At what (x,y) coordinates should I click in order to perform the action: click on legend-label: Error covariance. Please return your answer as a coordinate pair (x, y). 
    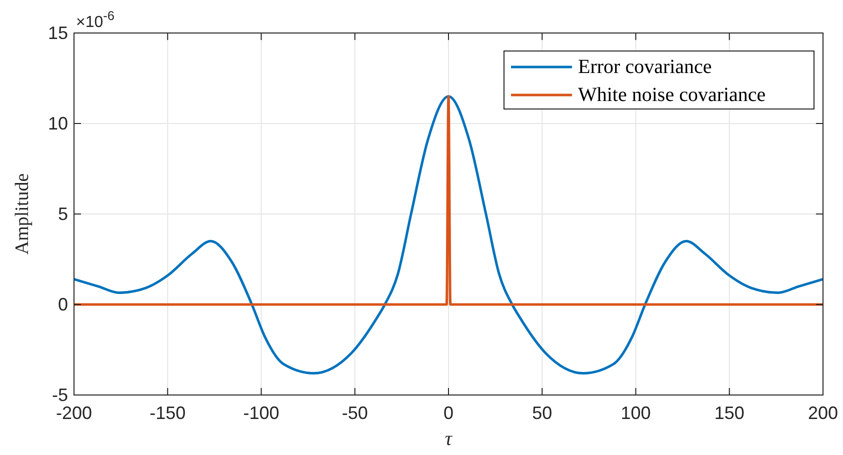
    Looking at the image, I should click on (645, 67).